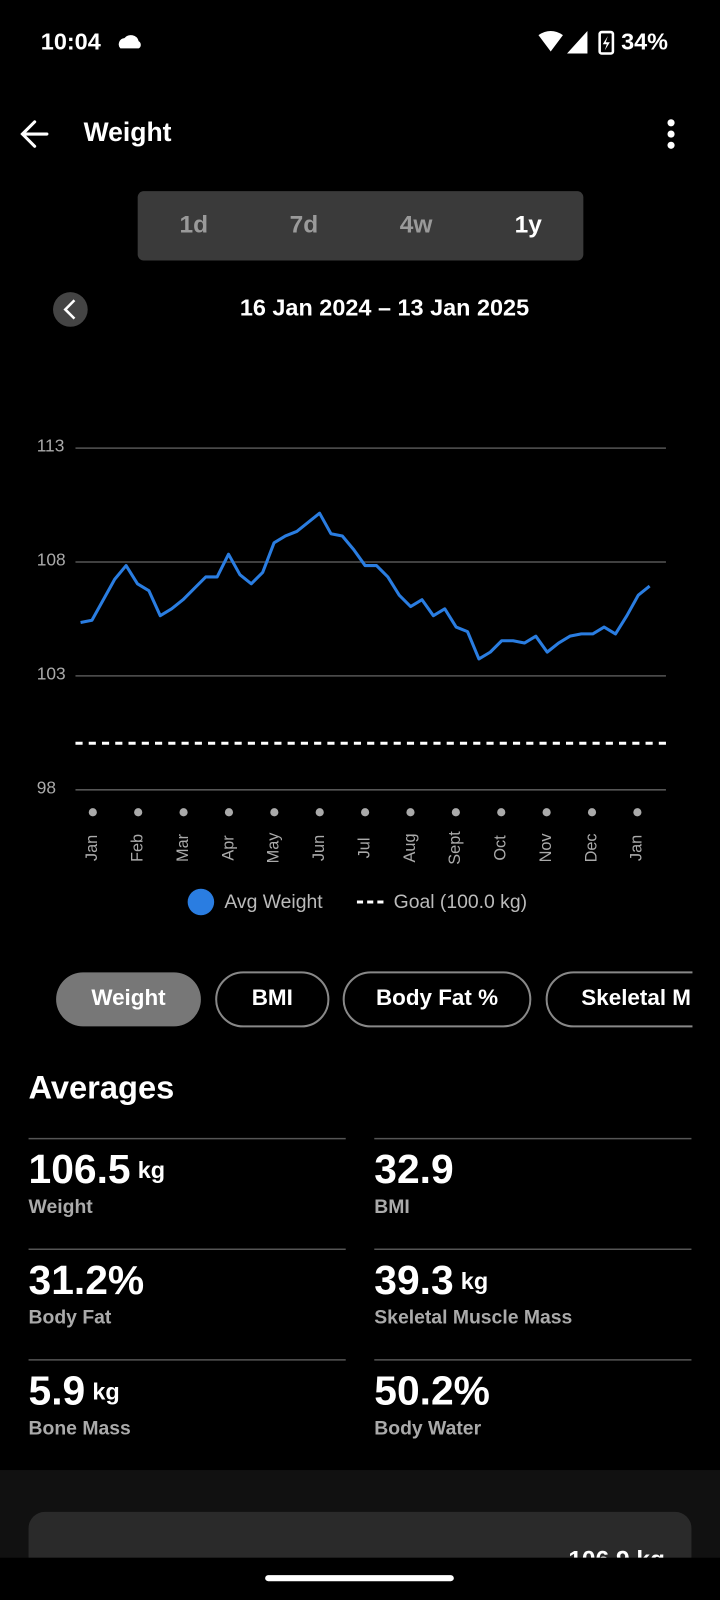 The image size is (720, 1600). What do you see at coordinates (591, 847) in the screenshot?
I see `x-tick-label: Dec` at bounding box center [591, 847].